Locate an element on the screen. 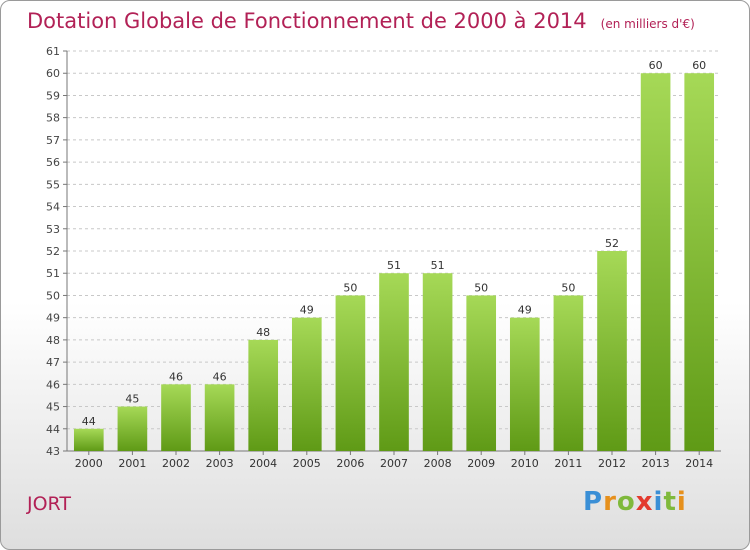  y-tick-label: 56 is located at coordinates (53, 162).